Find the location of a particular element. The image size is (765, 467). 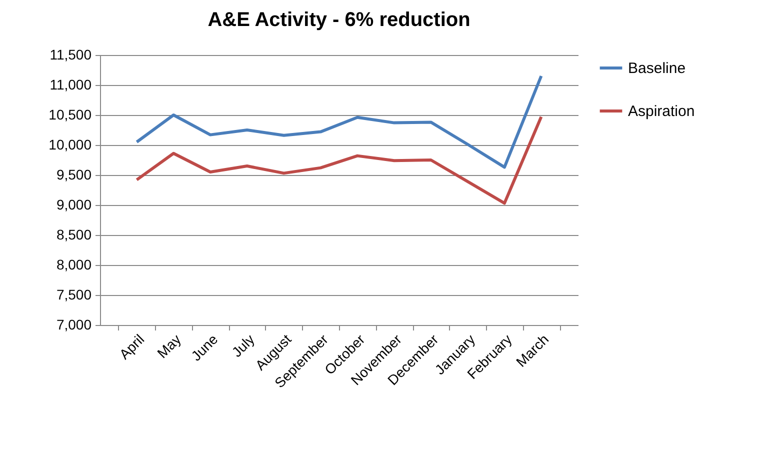

y-tick-label: 8,500 is located at coordinates (74, 234).